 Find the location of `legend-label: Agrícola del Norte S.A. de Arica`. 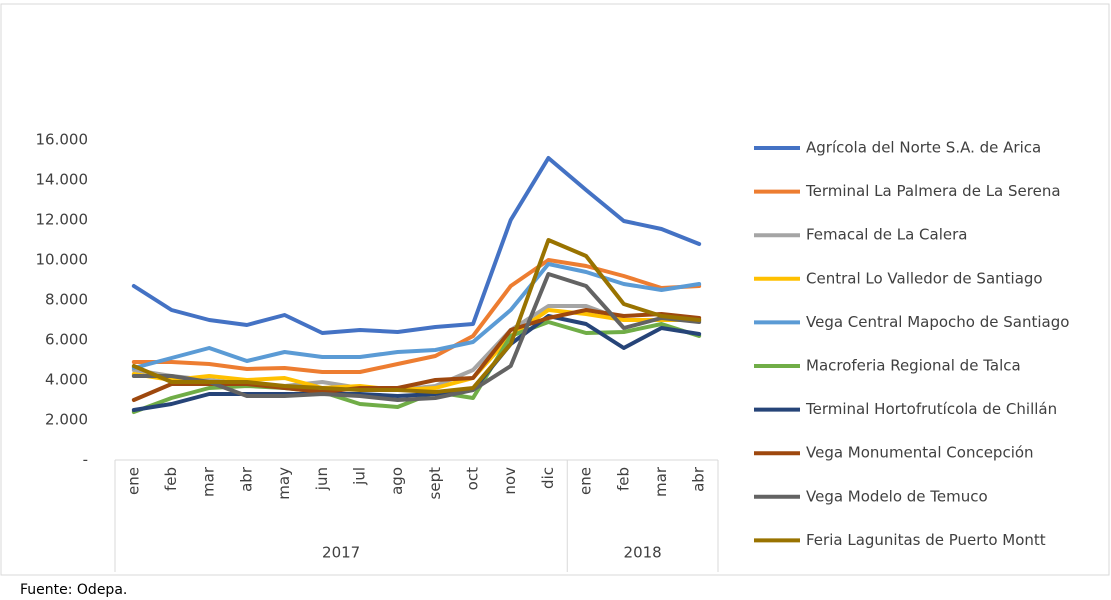

legend-label: Agrícola del Norte S.A. de Arica is located at coordinates (923, 148).